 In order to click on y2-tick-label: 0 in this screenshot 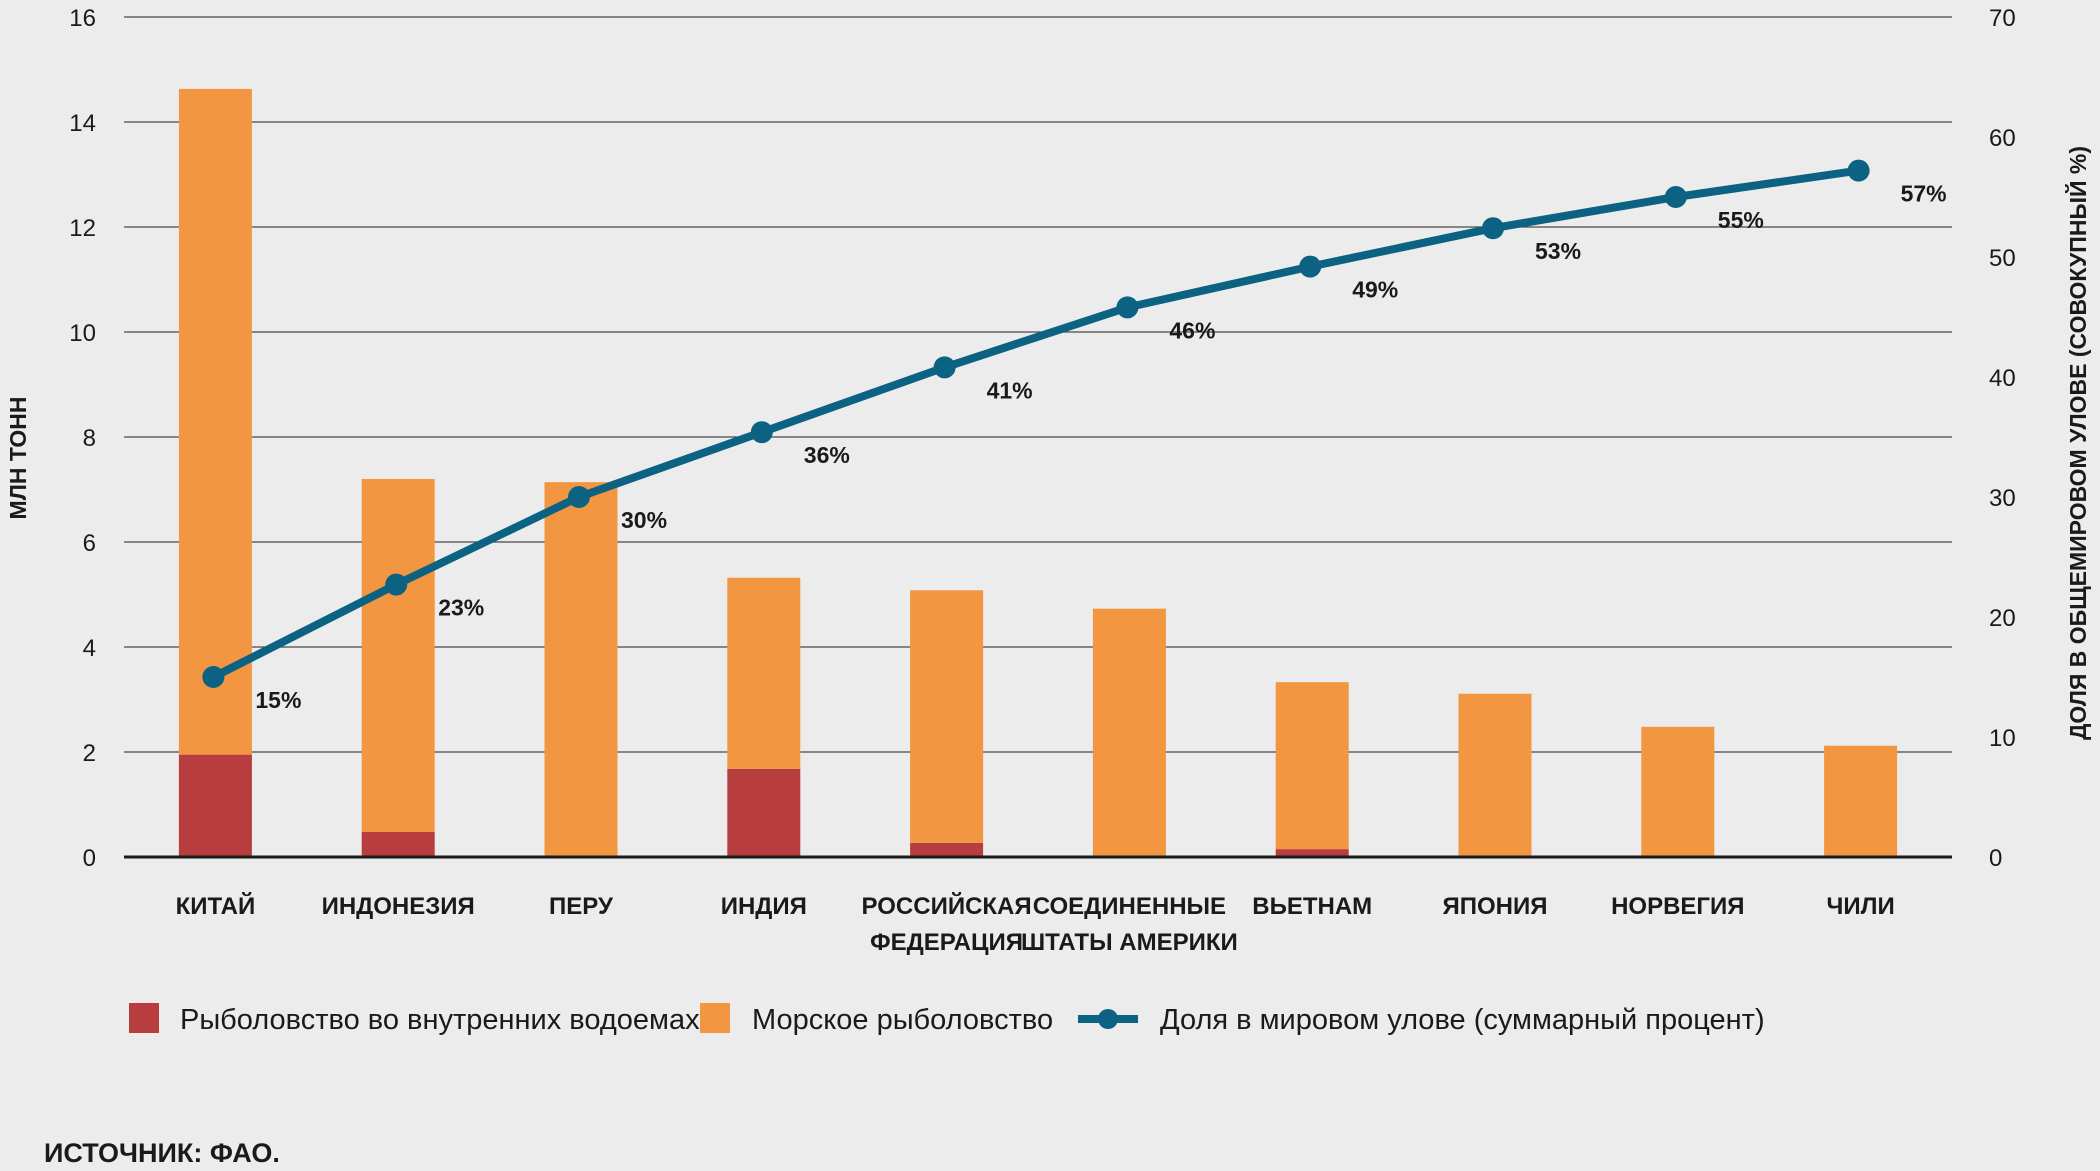, I will do `click(1995, 858)`.